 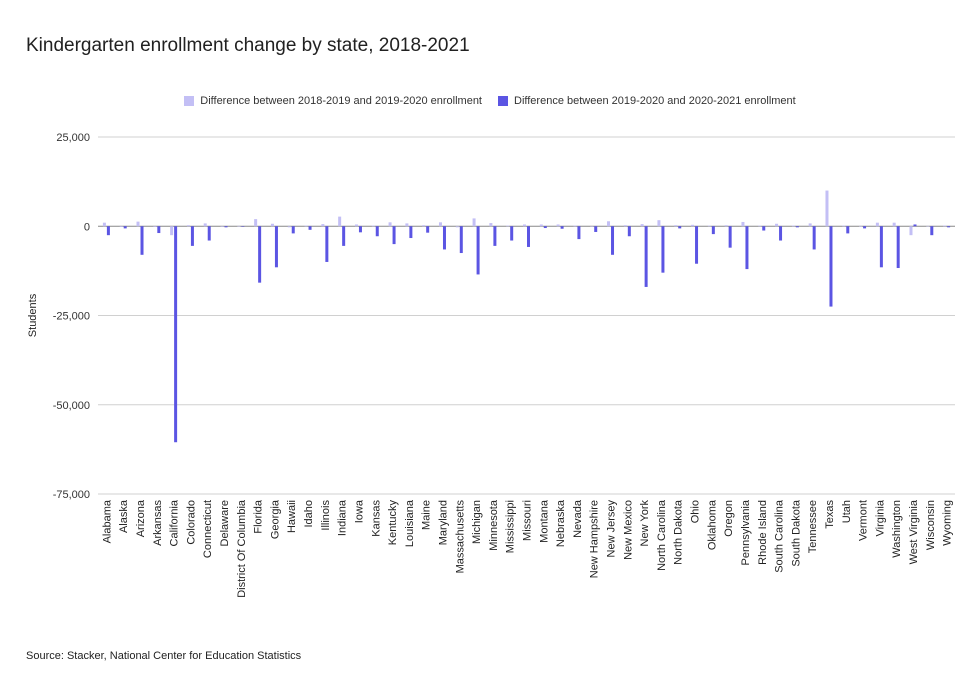 I want to click on bar-series-1-ohio, so click(x=693, y=225).